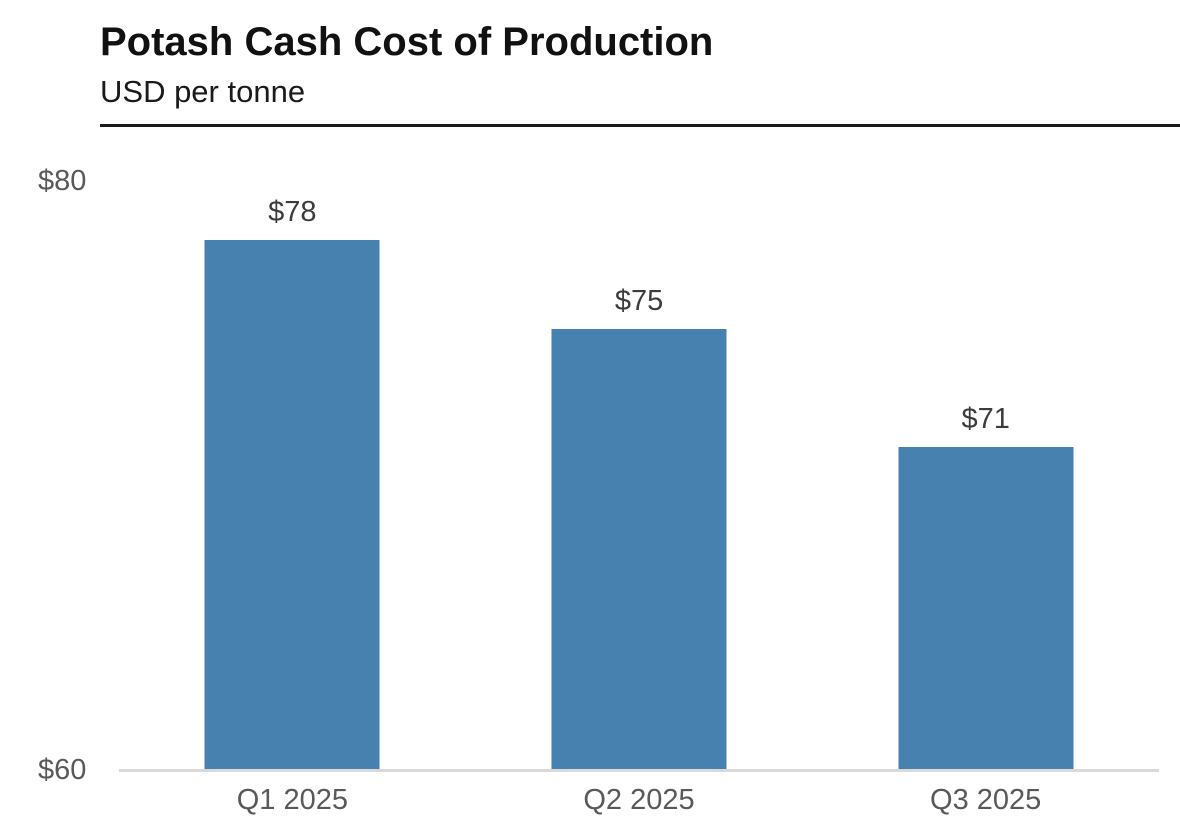  What do you see at coordinates (986, 800) in the screenshot?
I see `x-axis-tick: Q3 2025` at bounding box center [986, 800].